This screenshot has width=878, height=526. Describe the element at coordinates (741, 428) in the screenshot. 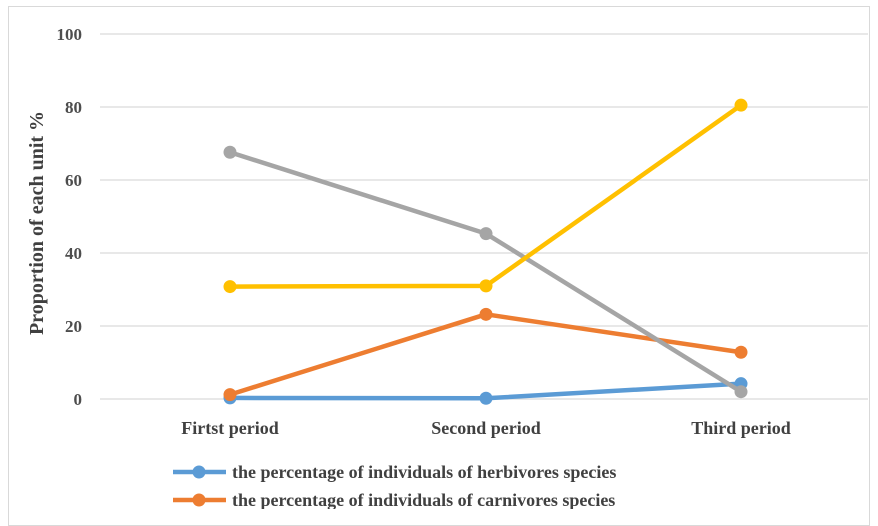

I see `x-tick-label: Third period` at that location.